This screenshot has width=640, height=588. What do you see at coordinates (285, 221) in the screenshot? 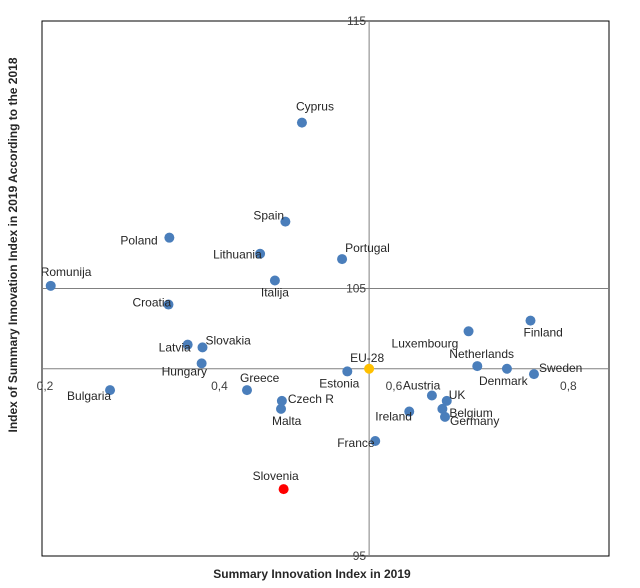
I see `data-point-spain` at bounding box center [285, 221].